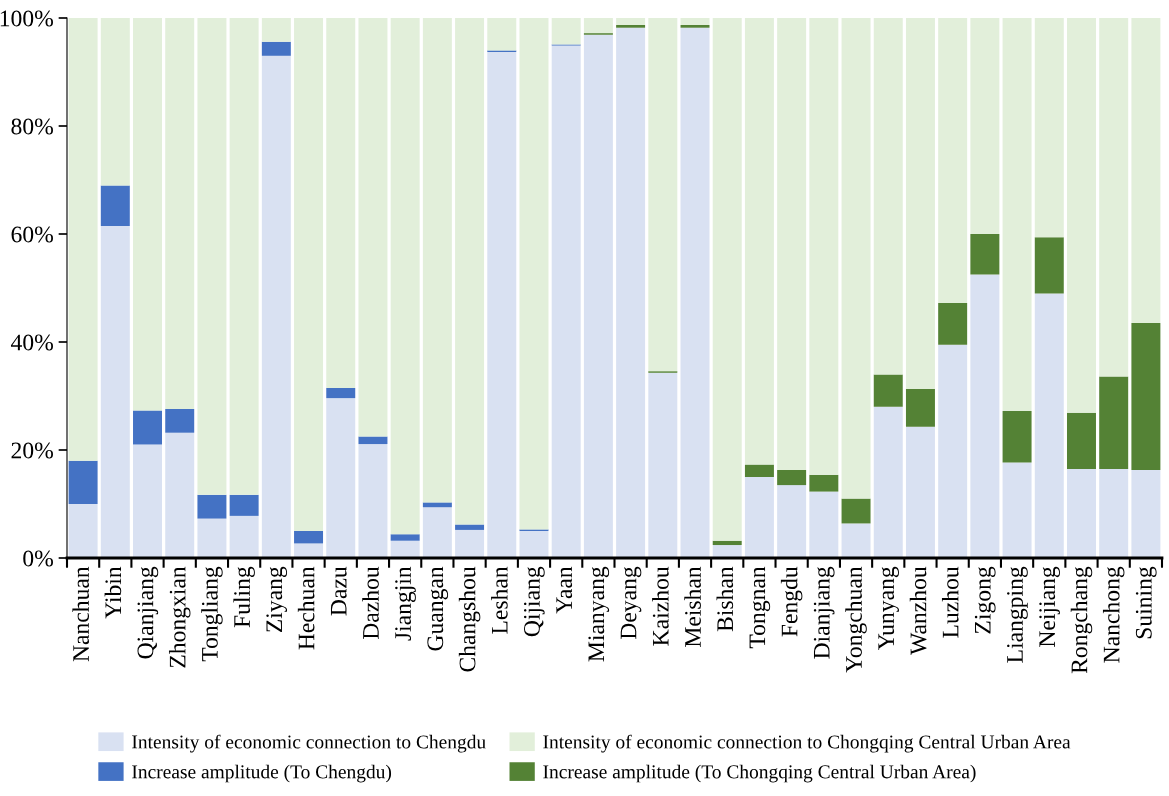  I want to click on x-tick-label: Ziyang, so click(277, 599).